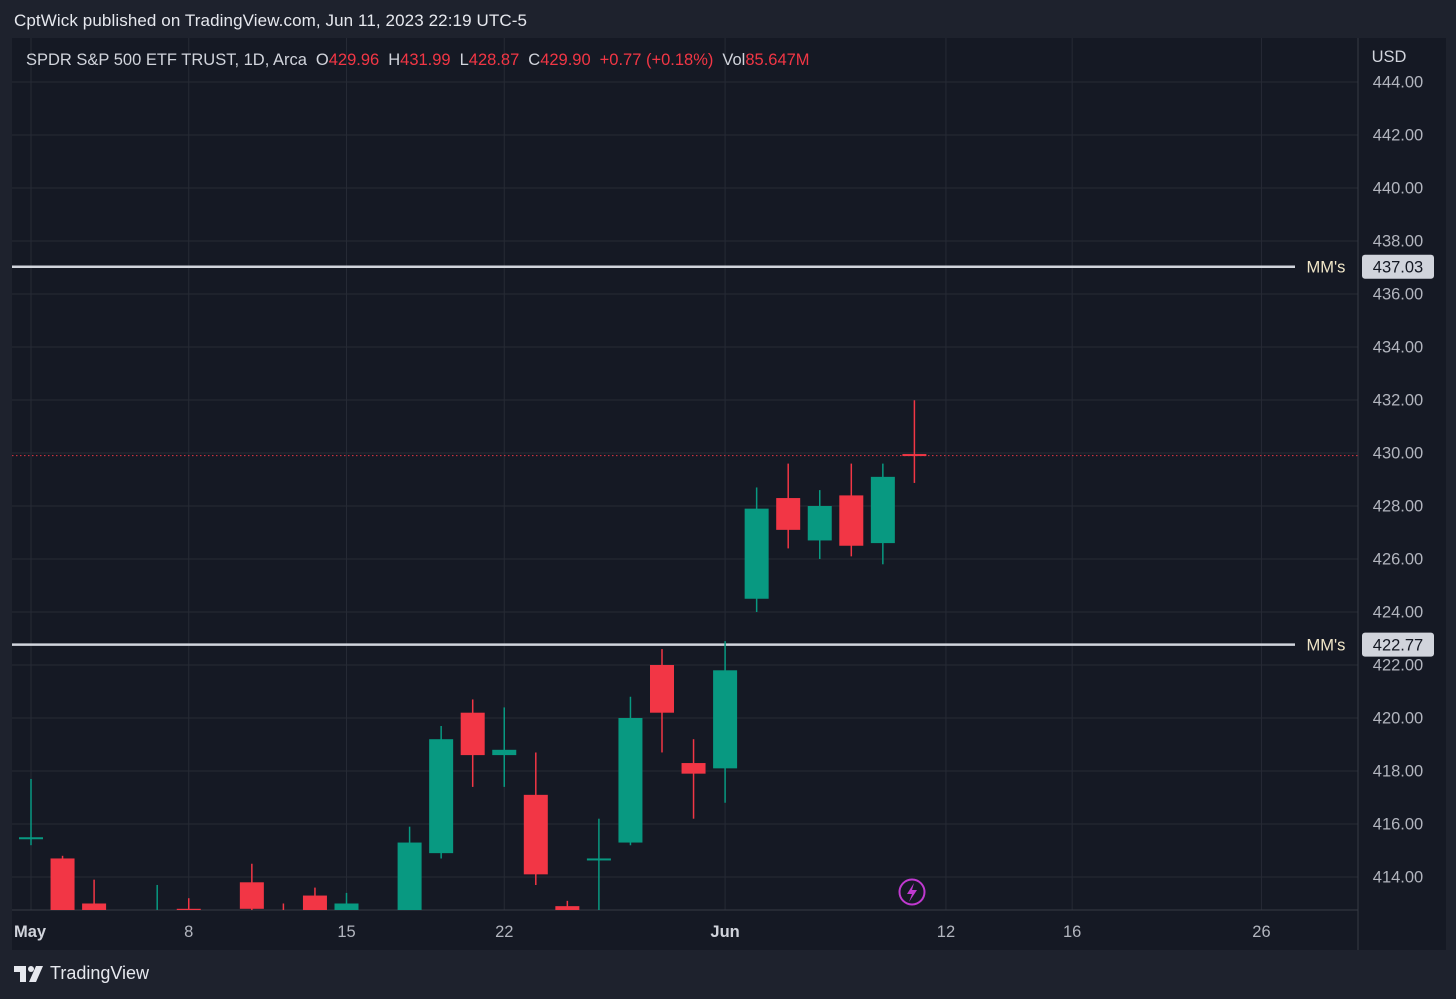  What do you see at coordinates (1326, 646) in the screenshot?
I see `mm-line-label: MM's` at bounding box center [1326, 646].